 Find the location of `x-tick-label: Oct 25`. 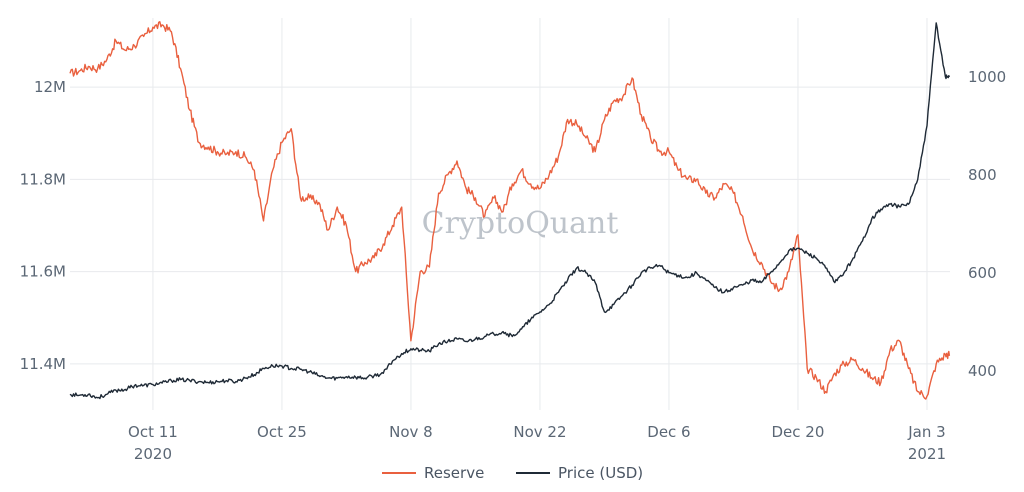

x-tick-label: Oct 25 is located at coordinates (282, 432).